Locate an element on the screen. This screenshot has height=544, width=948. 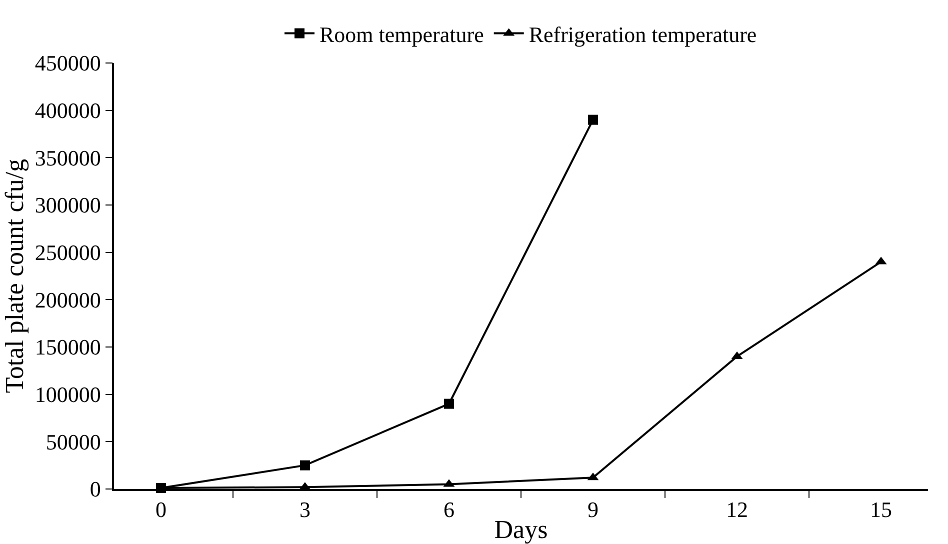
x-axis-title: Days is located at coordinates (521, 529).